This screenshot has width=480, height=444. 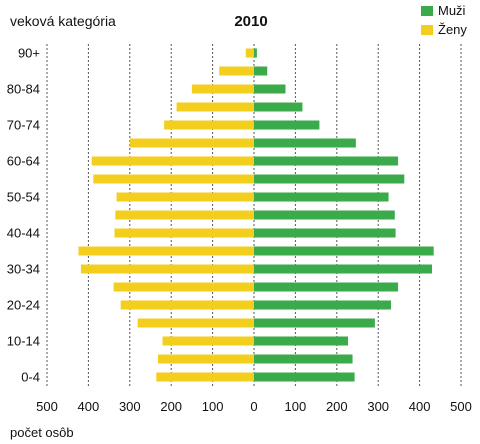 I want to click on y-tick-label: 20-24, so click(x=23, y=305).